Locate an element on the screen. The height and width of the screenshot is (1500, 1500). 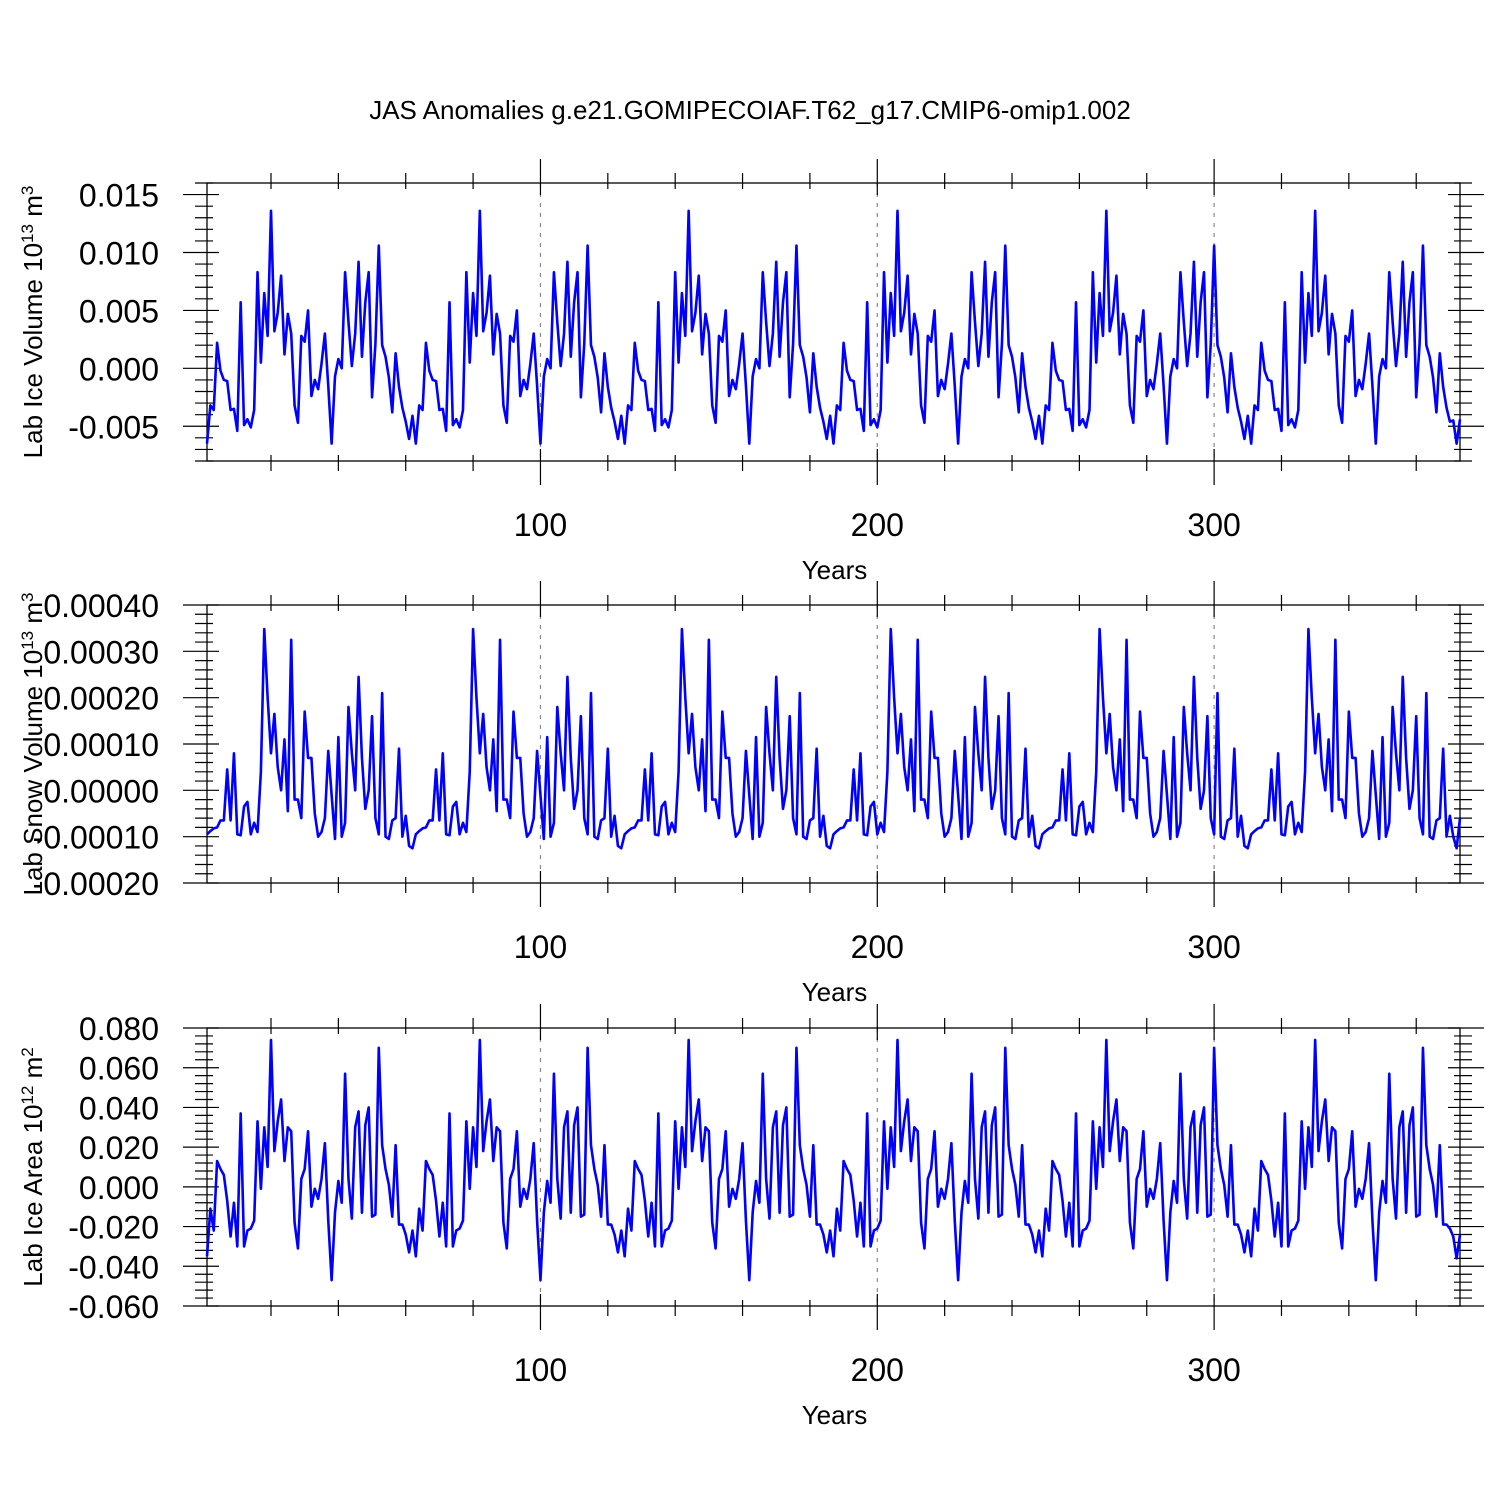
y-axis-label: Lab Ice Area 1012 m2 is located at coordinates (33, 1166).